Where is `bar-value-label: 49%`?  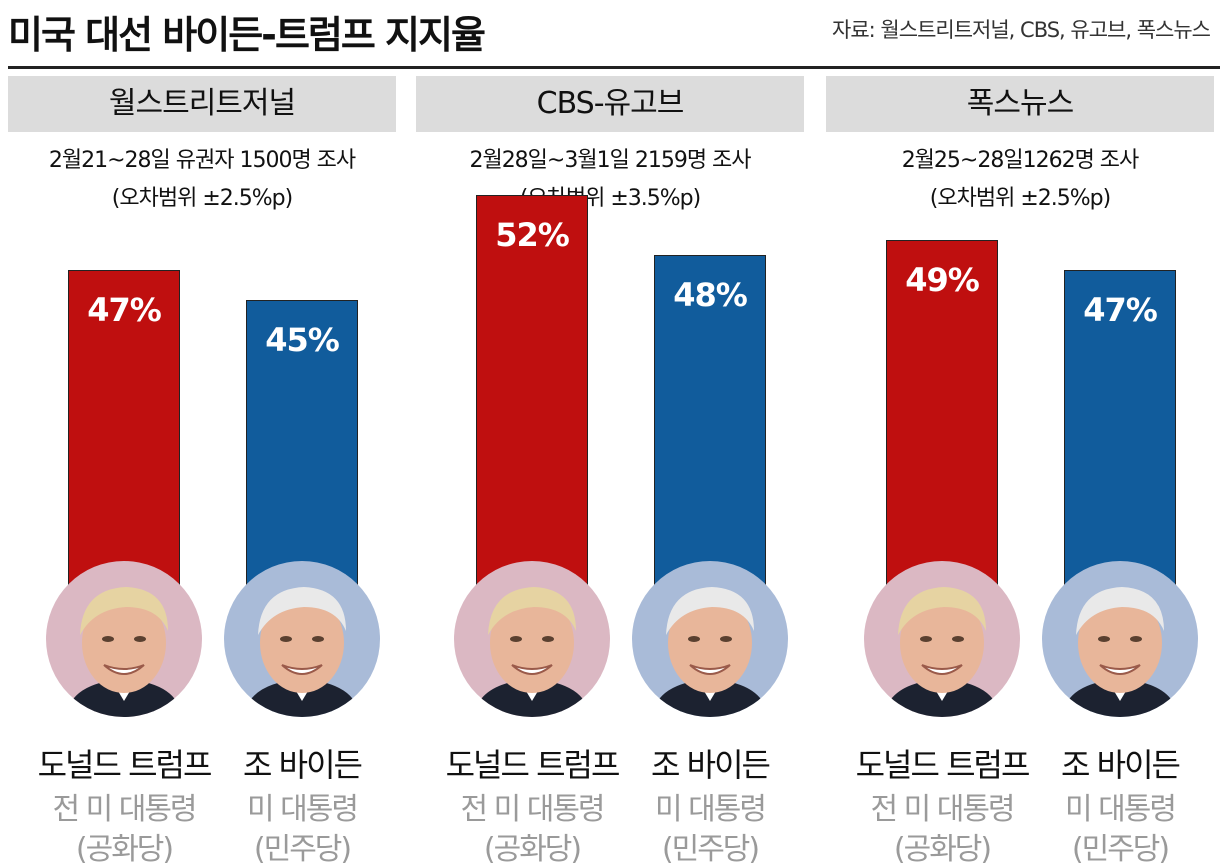 bar-value-label: 49% is located at coordinates (942, 280).